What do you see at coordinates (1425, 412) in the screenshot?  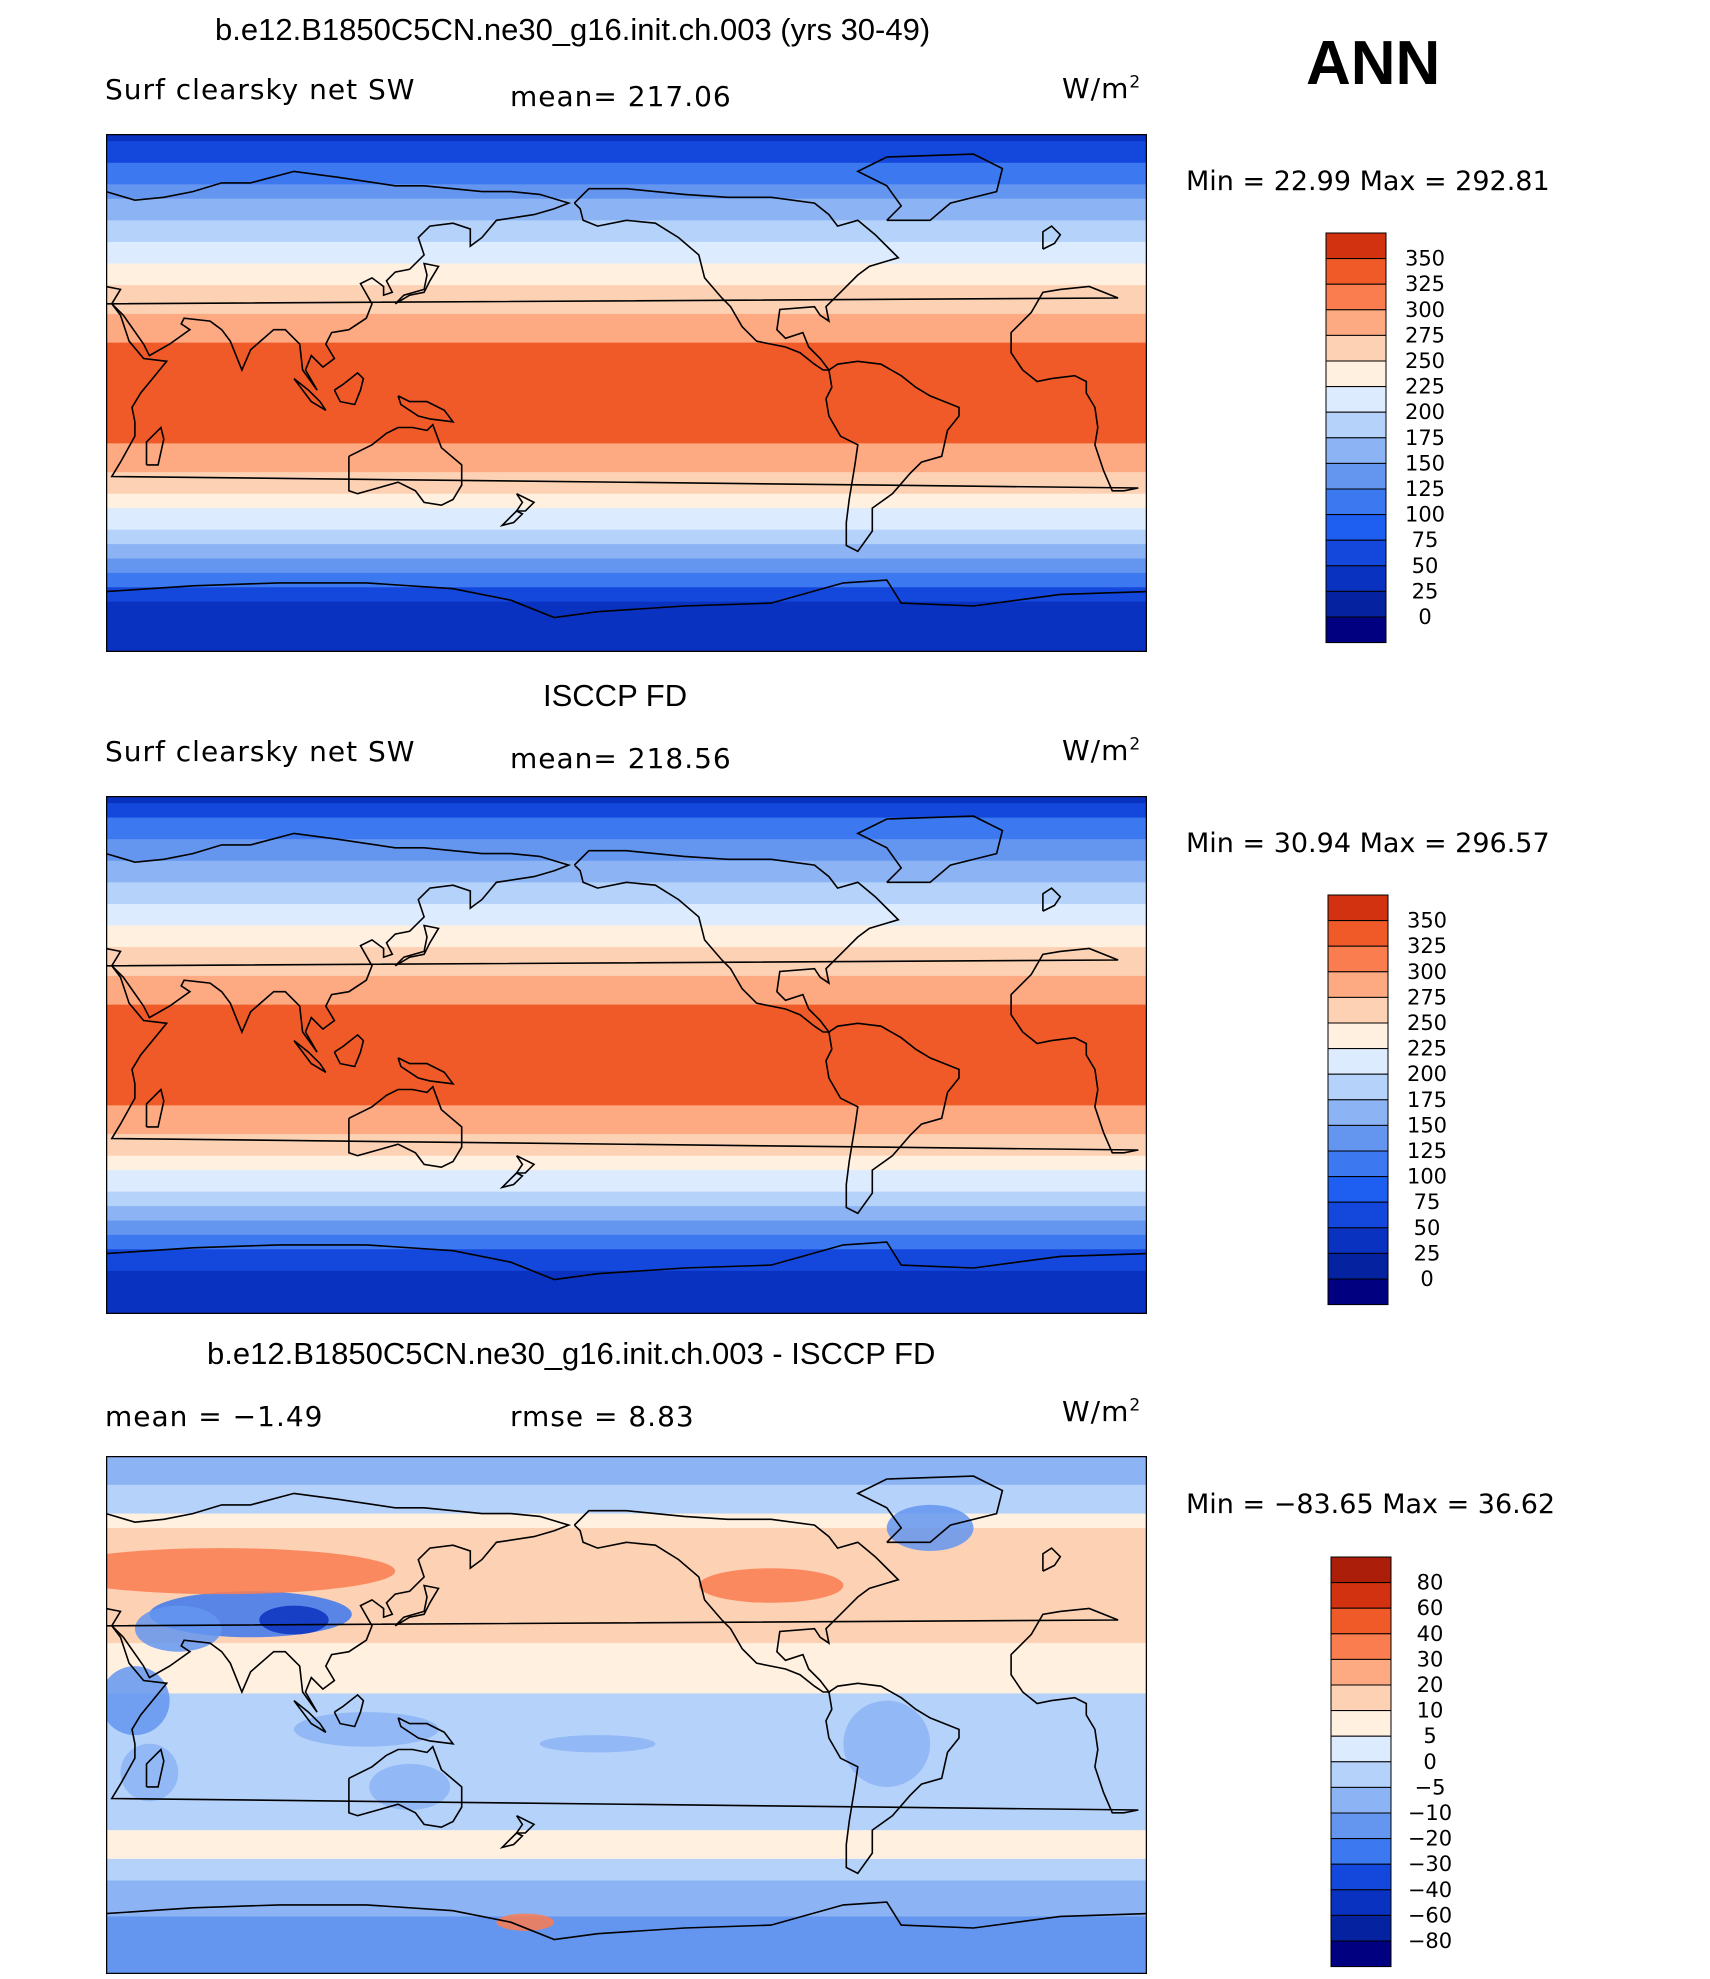 I see `colorbar-tick-label: 200` at bounding box center [1425, 412].